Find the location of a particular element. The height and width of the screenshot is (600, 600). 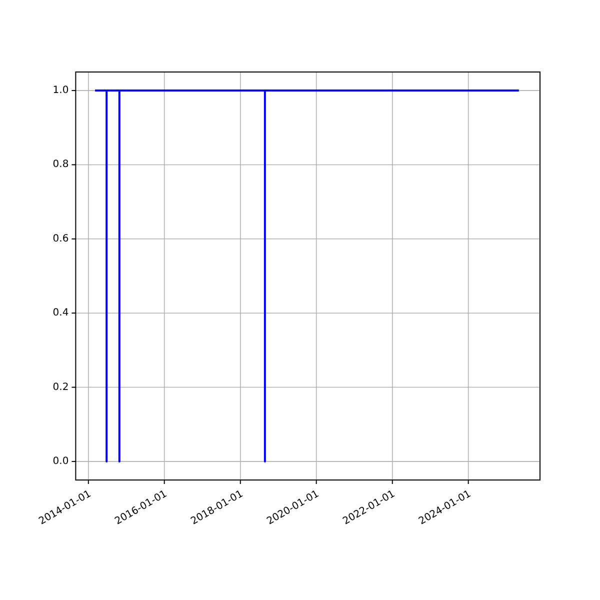

y-tick-label: 0.6 is located at coordinates (60, 238).